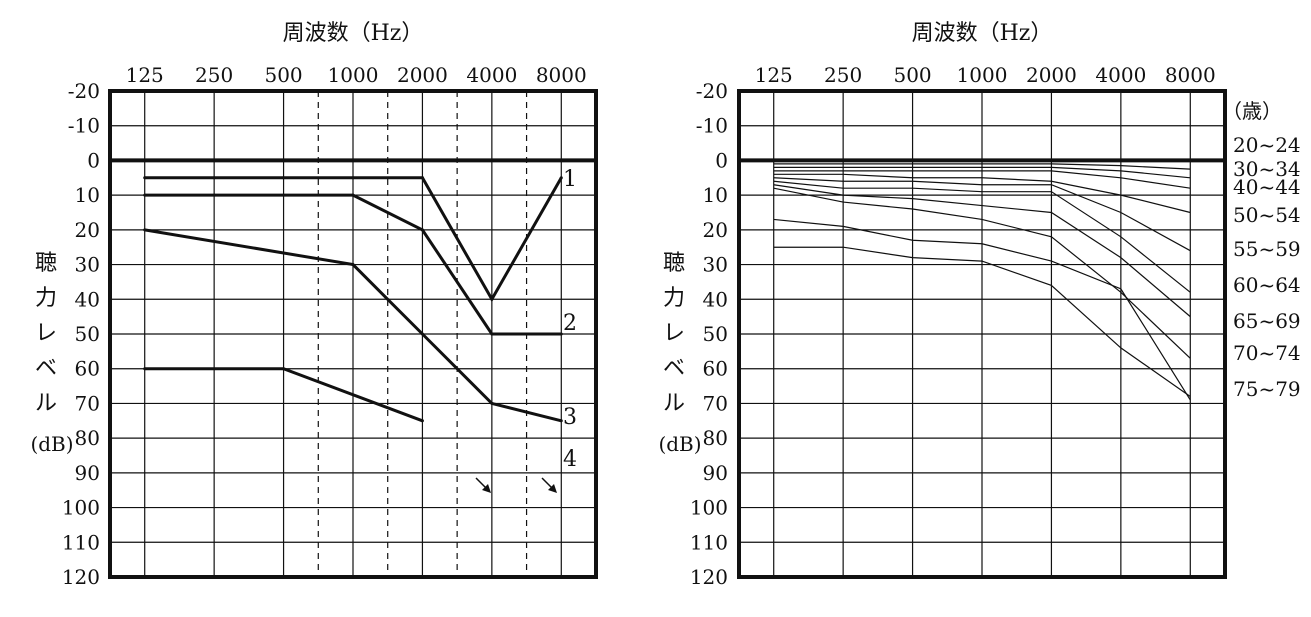 This screenshot has width=1311, height=617. What do you see at coordinates (1267, 353) in the screenshot?
I see `age-label: 70~74` at bounding box center [1267, 353].